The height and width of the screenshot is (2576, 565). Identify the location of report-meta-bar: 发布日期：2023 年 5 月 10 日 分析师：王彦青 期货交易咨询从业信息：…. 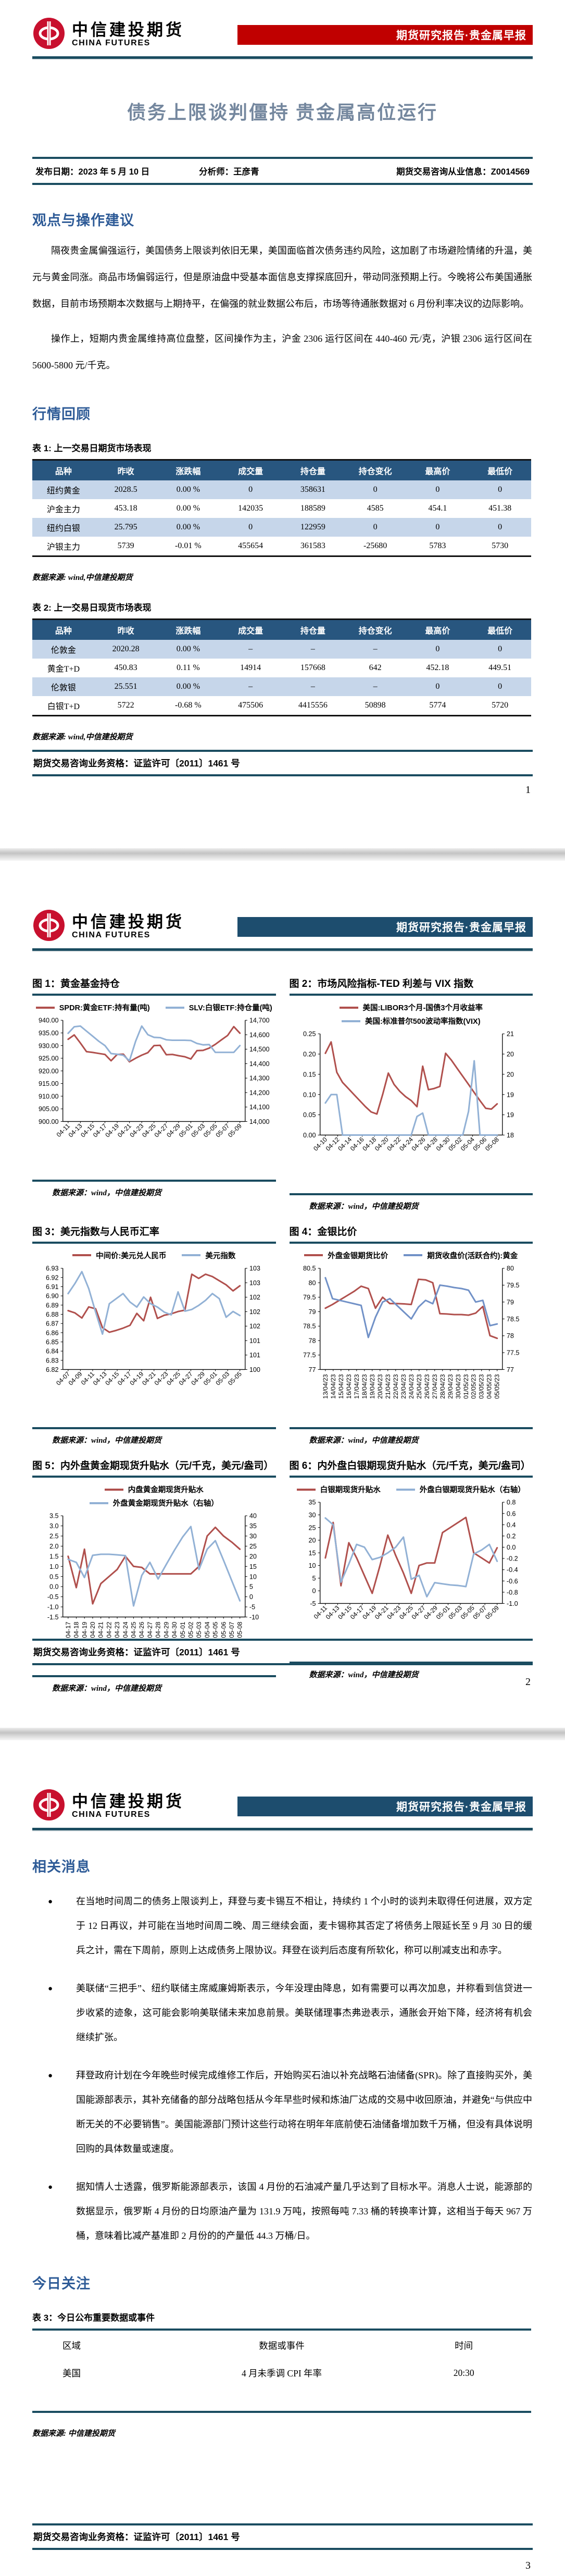
(282, 171).